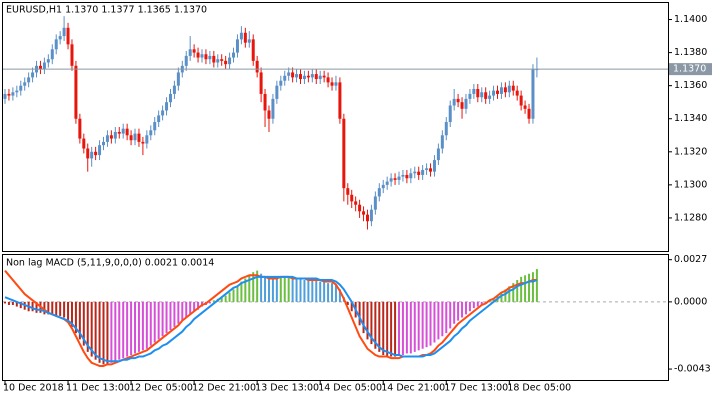  Describe the element at coordinates (692, 369) in the screenshot. I see `y-tick-label: -0.0043` at that location.